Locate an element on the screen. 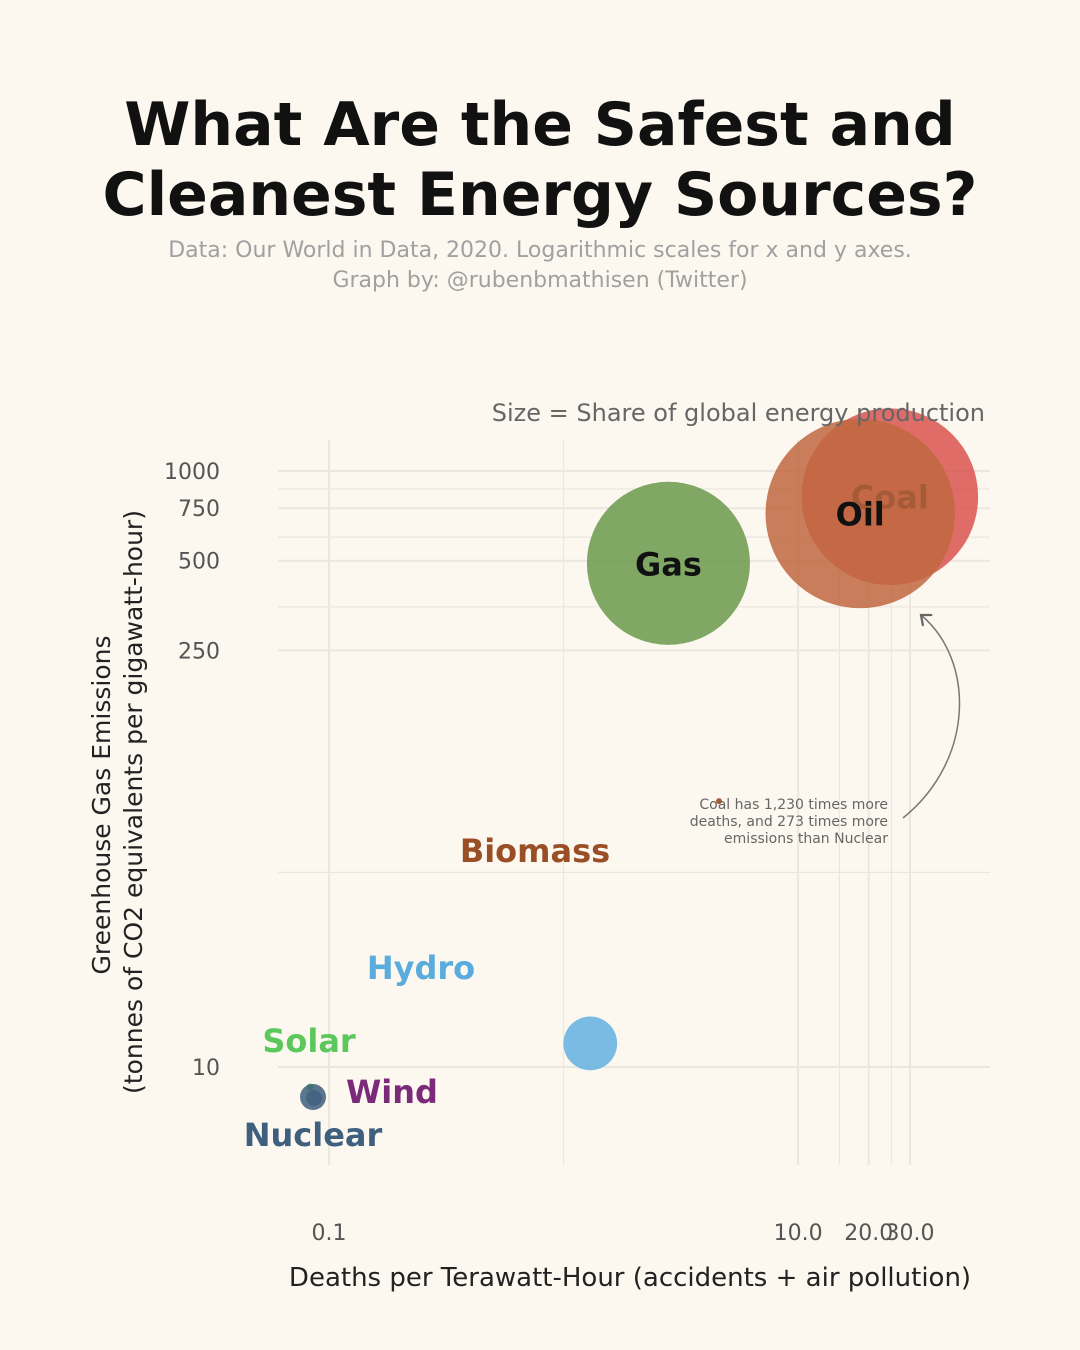  chart-title-line-2: Cleanest Energy Sources? is located at coordinates (540, 195).